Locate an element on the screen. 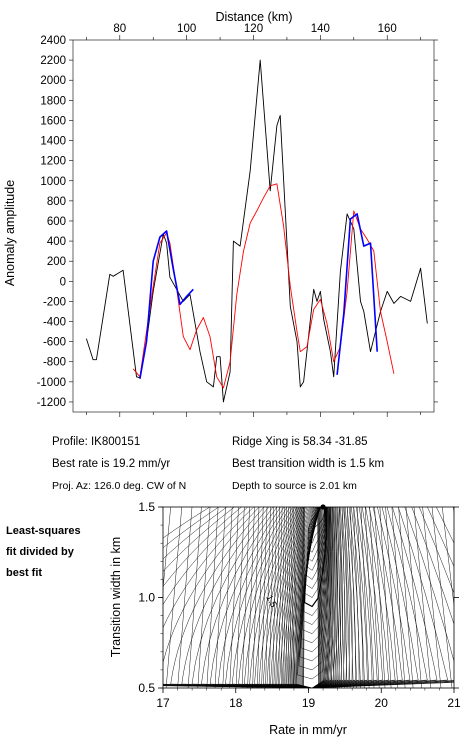  best-width-label: Best transition width is 1.5 km is located at coordinates (308, 464).